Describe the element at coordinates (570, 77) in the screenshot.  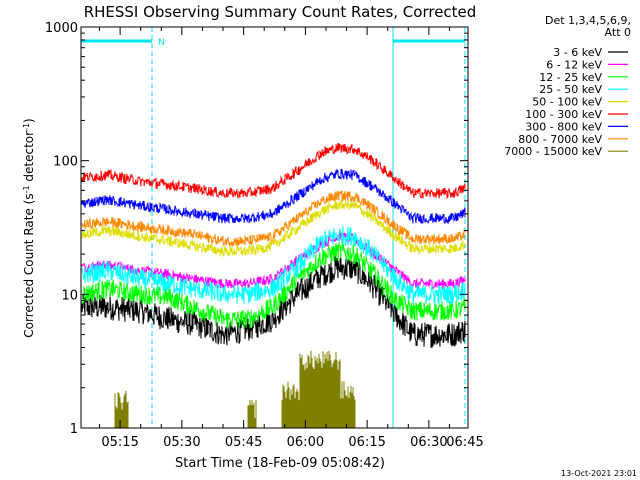
I see `legend-label: 12 - 25 keV` at that location.